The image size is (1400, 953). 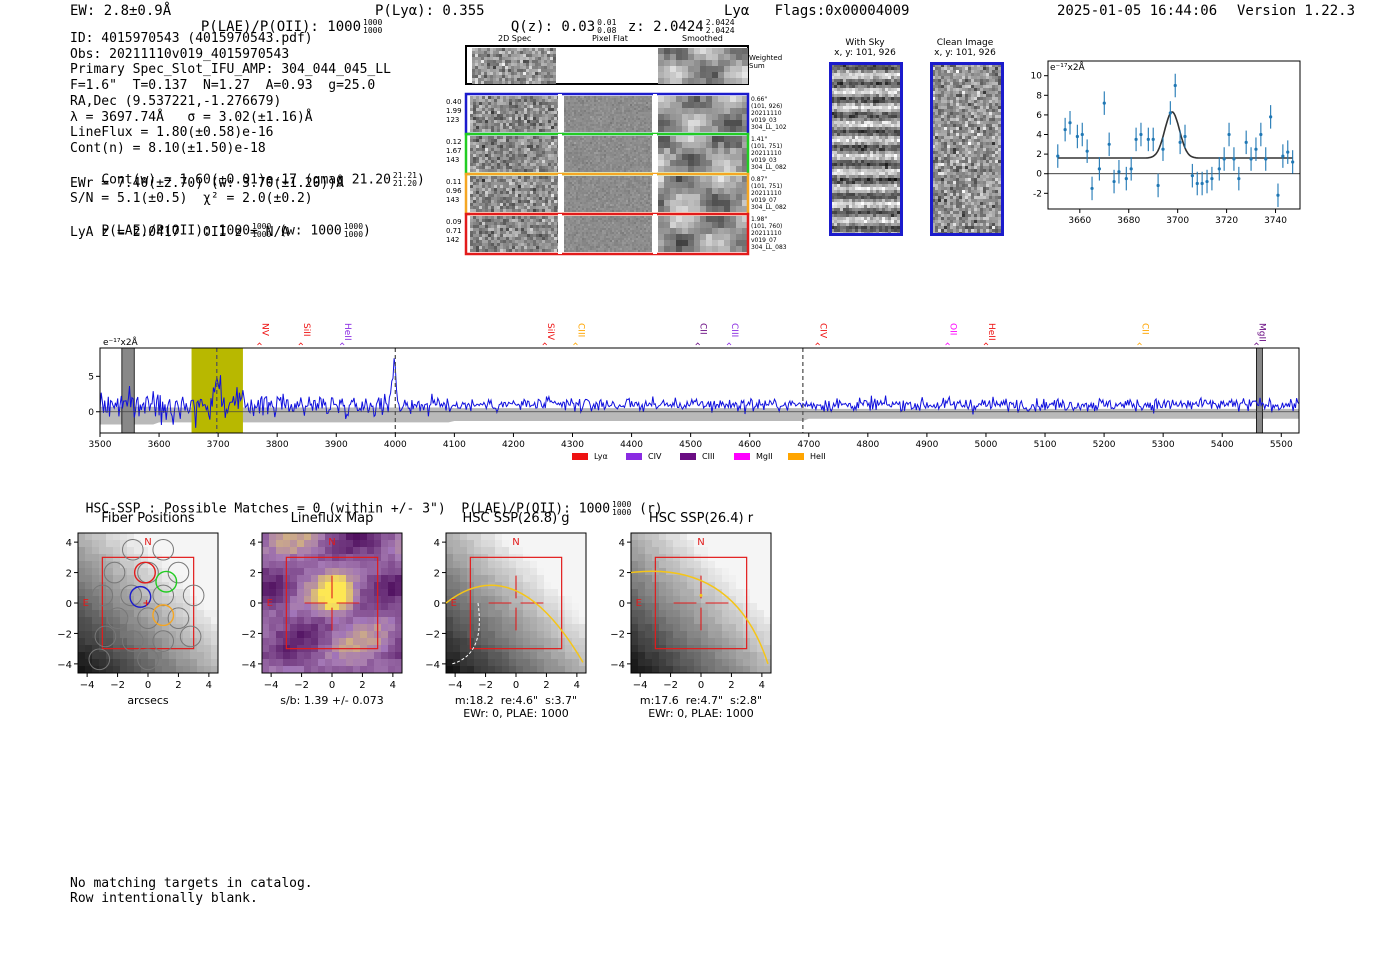 I want to click on col-title-smoothed: Smoothed, so click(x=702, y=38).